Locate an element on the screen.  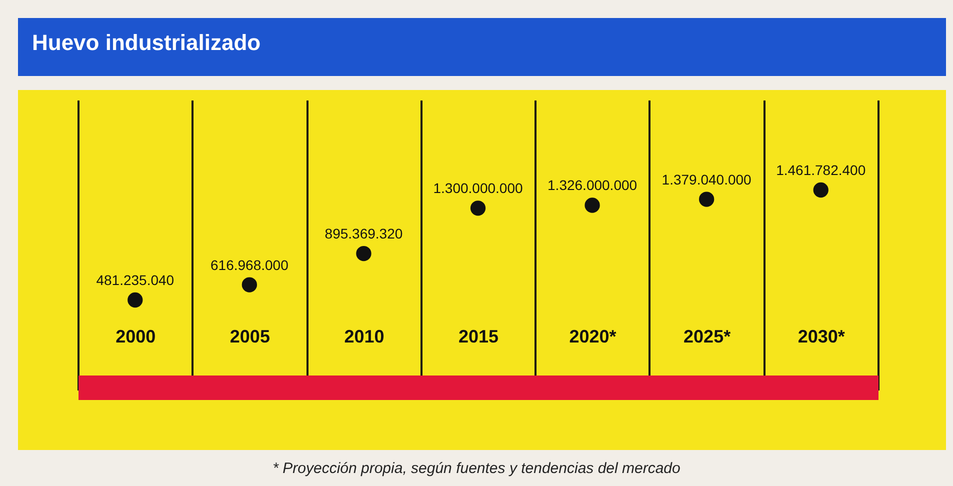
data-label: 481.235.040 is located at coordinates (135, 280).